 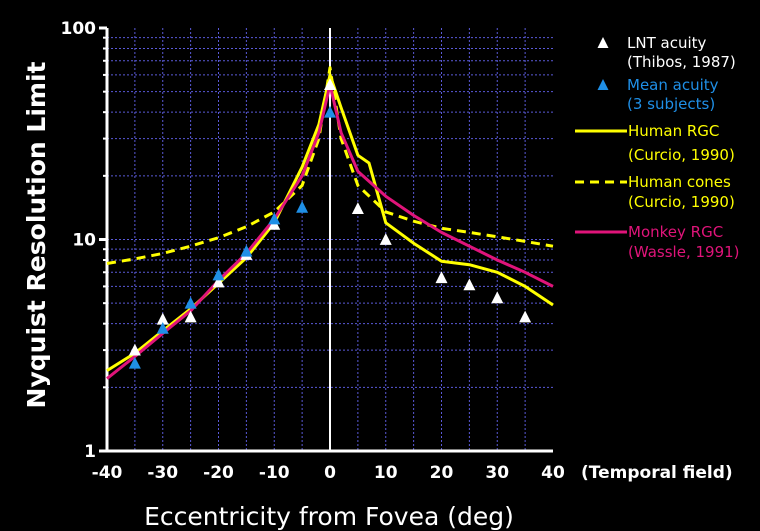 What do you see at coordinates (386, 473) in the screenshot?
I see `x-tick-label: 10` at bounding box center [386, 473].